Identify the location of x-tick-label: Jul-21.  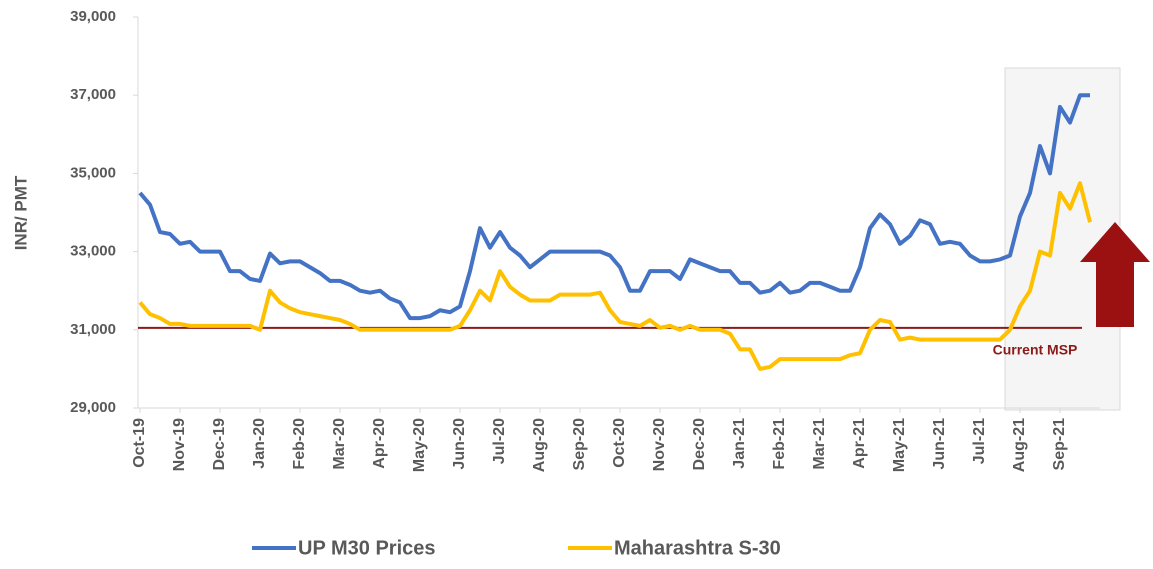
(979, 441).